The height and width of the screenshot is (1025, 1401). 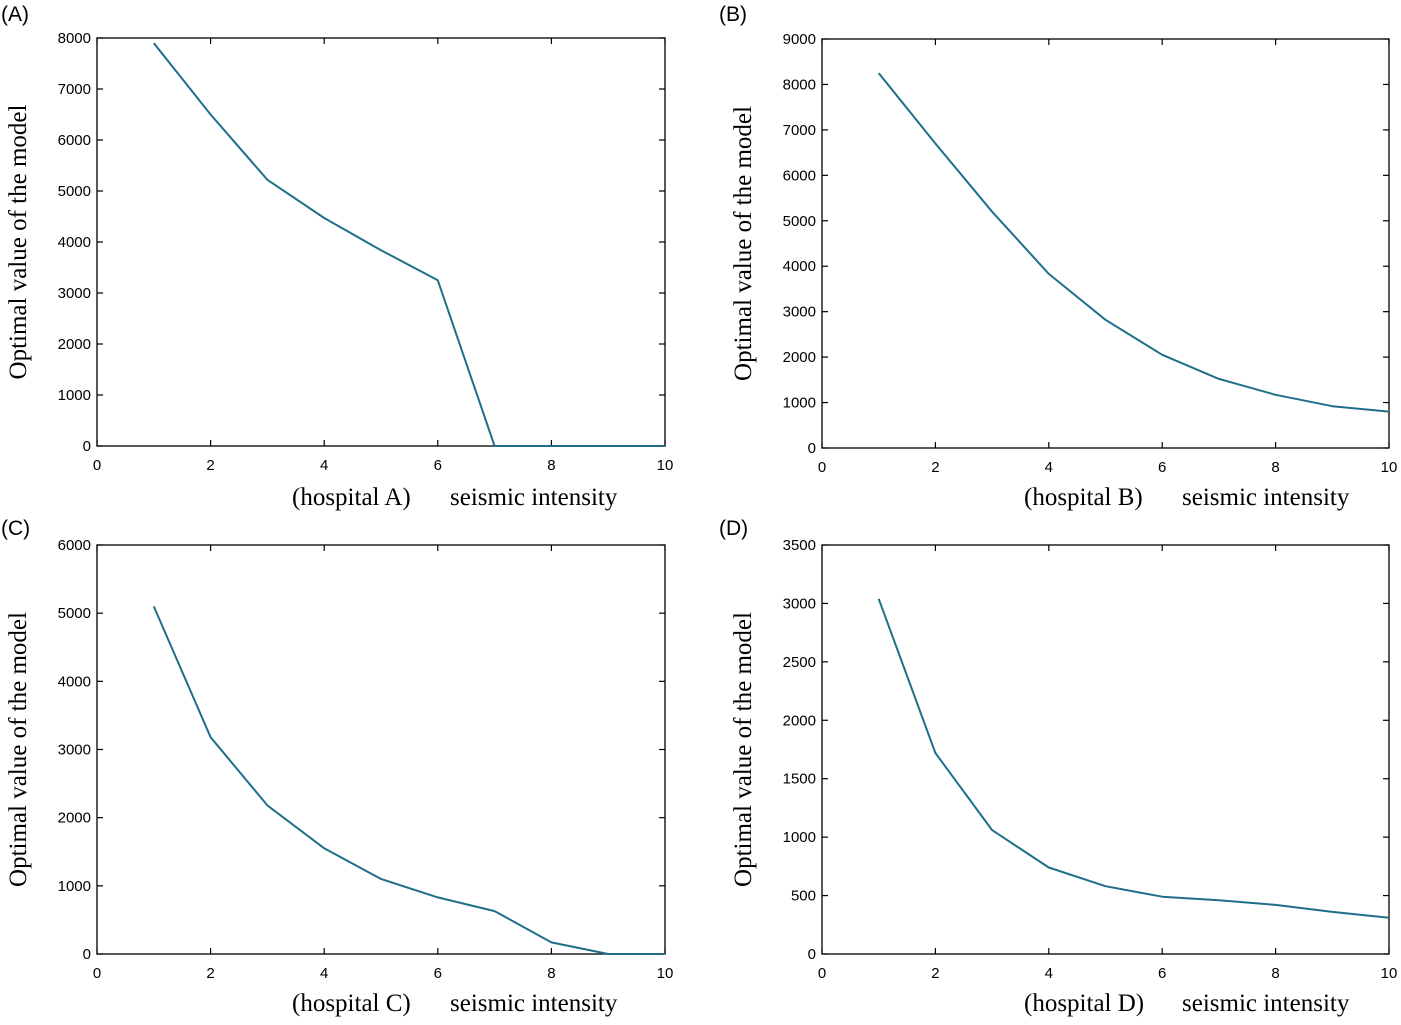 What do you see at coordinates (803, 896) in the screenshot?
I see `y-tick-label: 500` at bounding box center [803, 896].